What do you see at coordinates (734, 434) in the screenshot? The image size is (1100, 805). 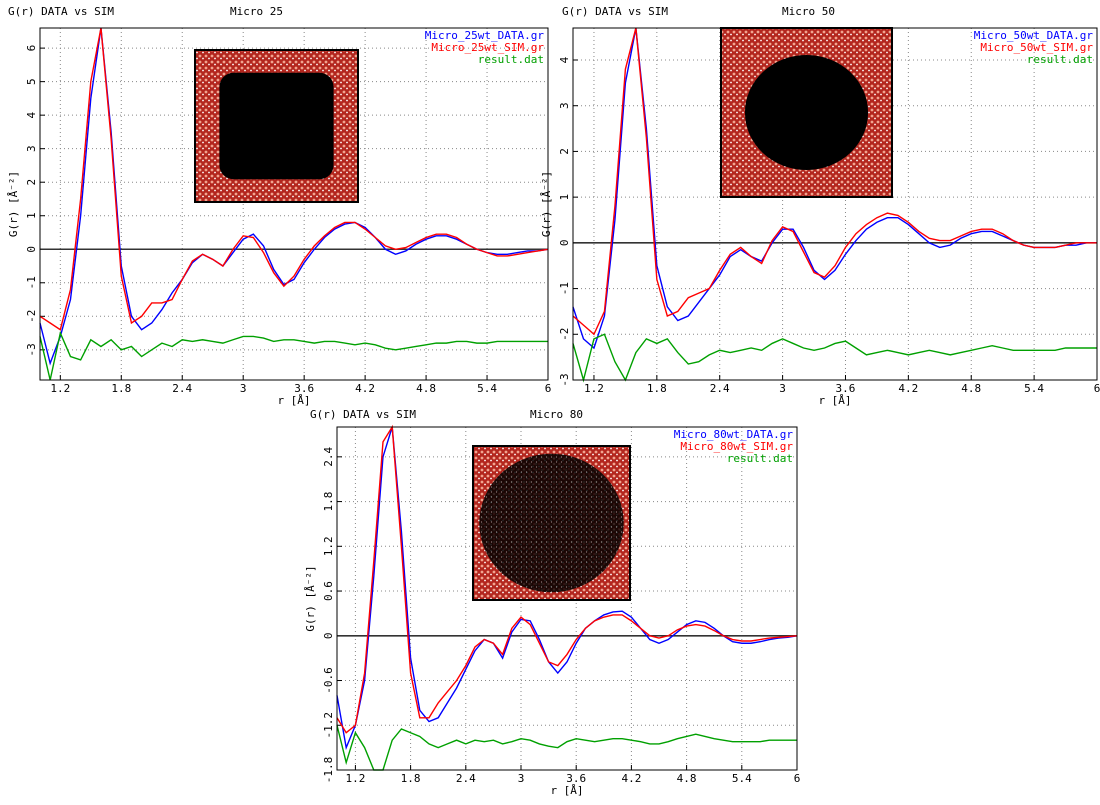 I see `legend-entry: Micro_80wt_DATA.gr` at bounding box center [734, 434].